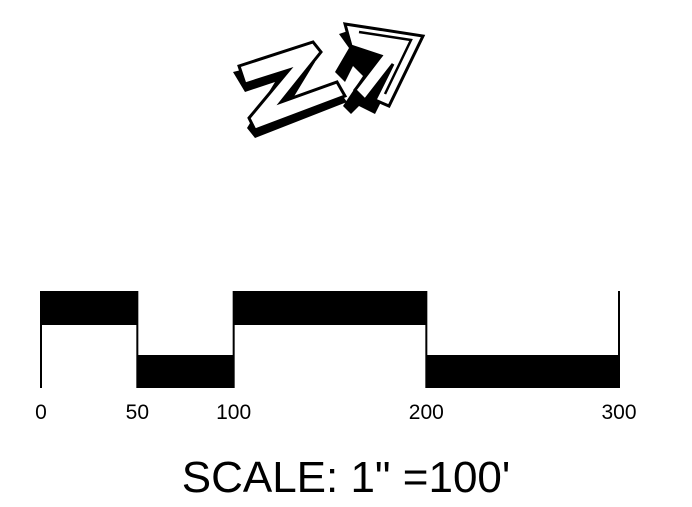 The image size is (692, 507). I want to click on north-arrow-icon, so click(329, 80).